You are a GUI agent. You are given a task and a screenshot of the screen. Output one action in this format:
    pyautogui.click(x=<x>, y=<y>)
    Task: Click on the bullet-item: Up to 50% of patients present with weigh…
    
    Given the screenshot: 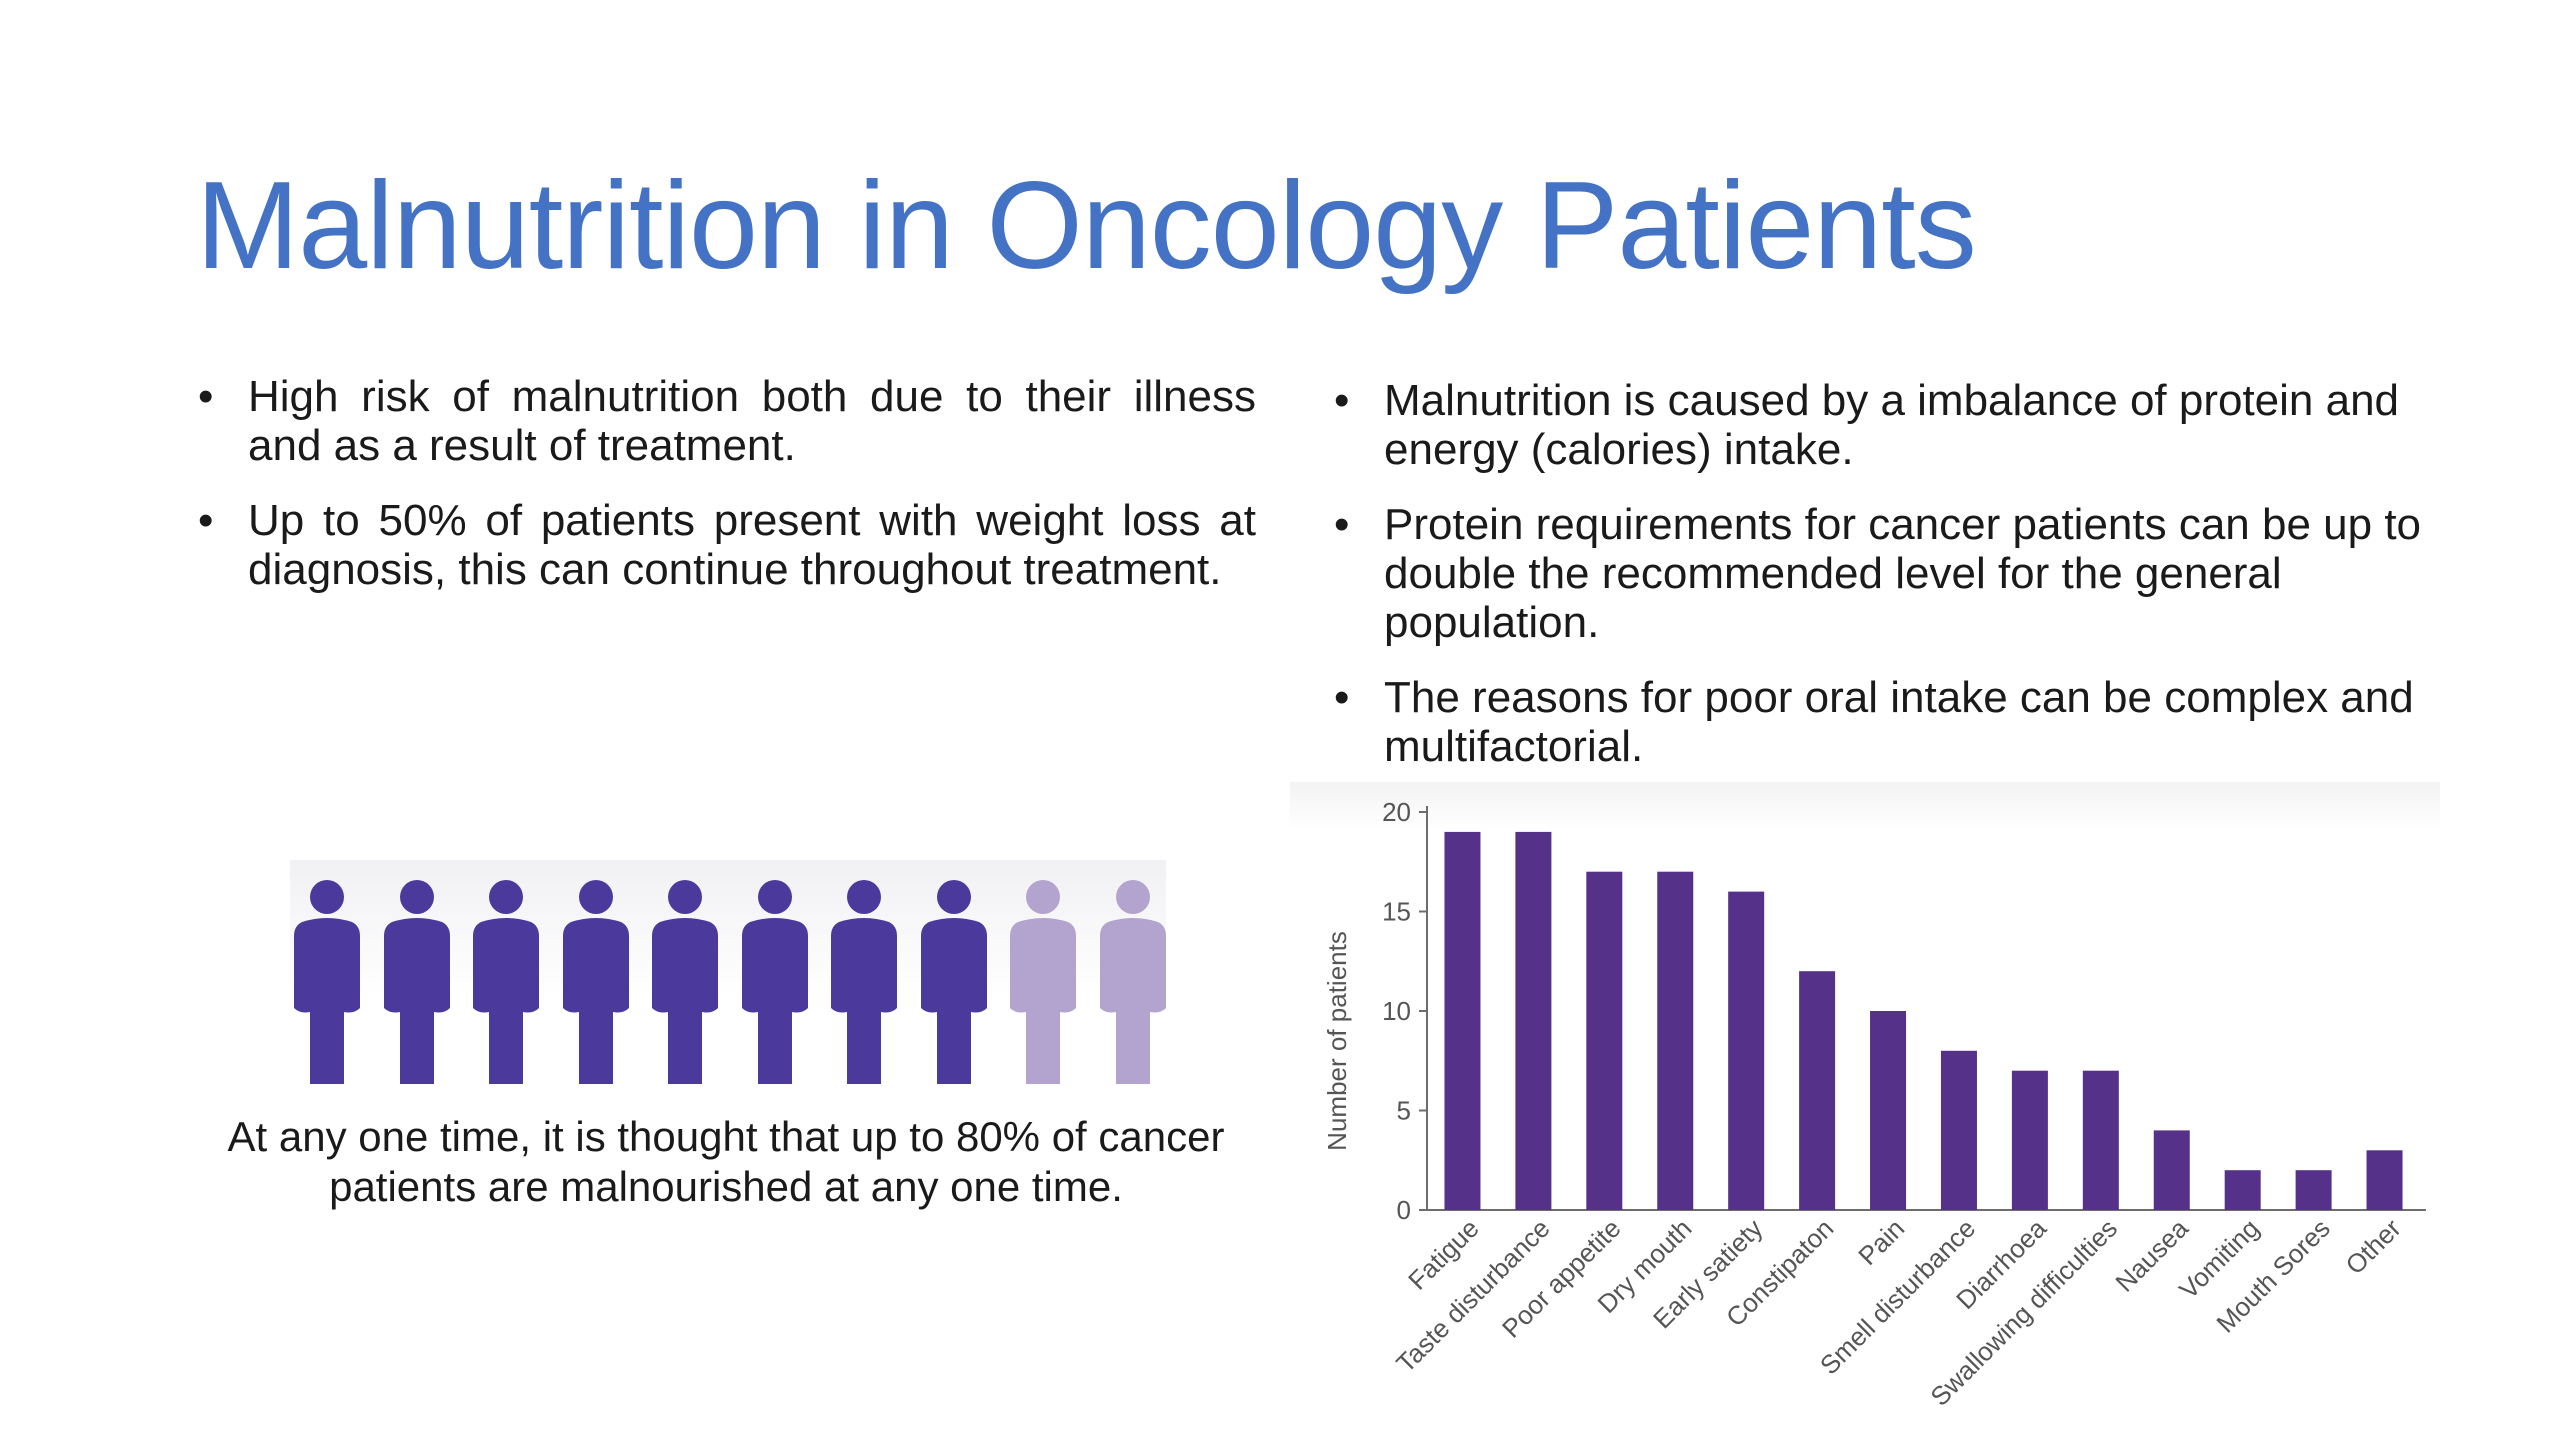 What is the action you would take?
    pyautogui.click(x=726, y=545)
    